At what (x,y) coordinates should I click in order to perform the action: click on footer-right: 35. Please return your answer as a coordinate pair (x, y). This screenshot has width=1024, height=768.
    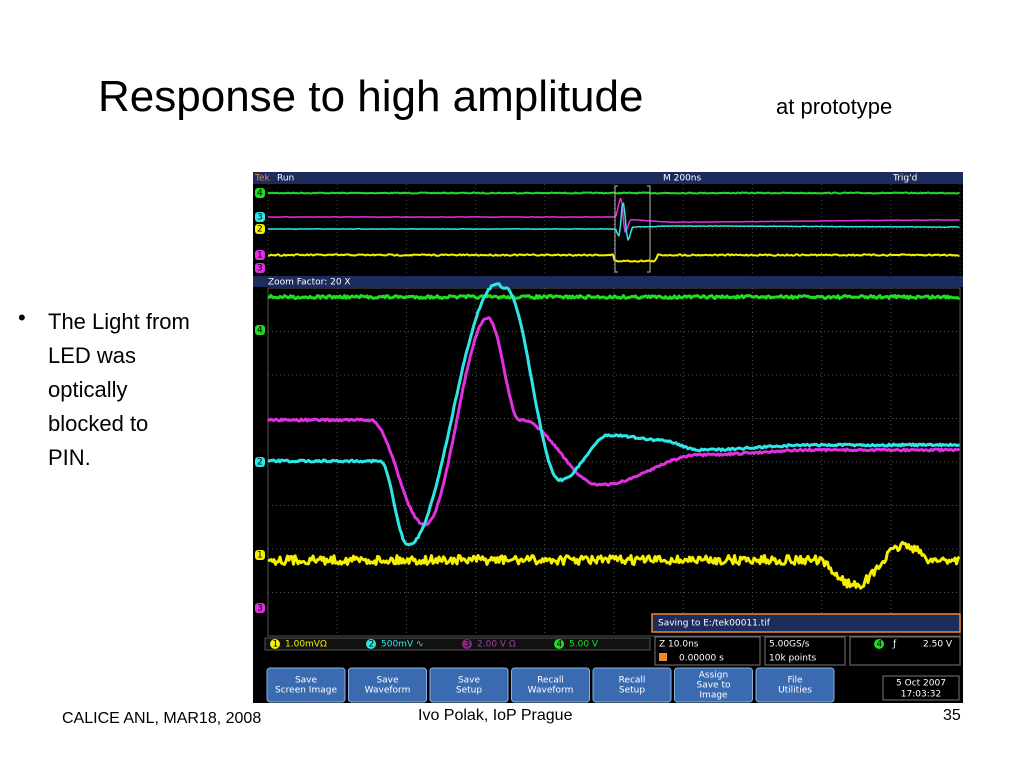
    Looking at the image, I should click on (952, 715).